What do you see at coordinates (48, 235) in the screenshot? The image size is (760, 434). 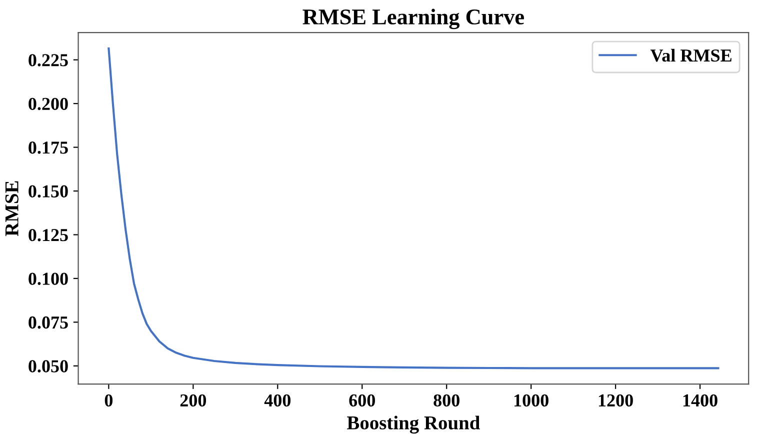 I see `y-tick-label: 0.125` at bounding box center [48, 235].